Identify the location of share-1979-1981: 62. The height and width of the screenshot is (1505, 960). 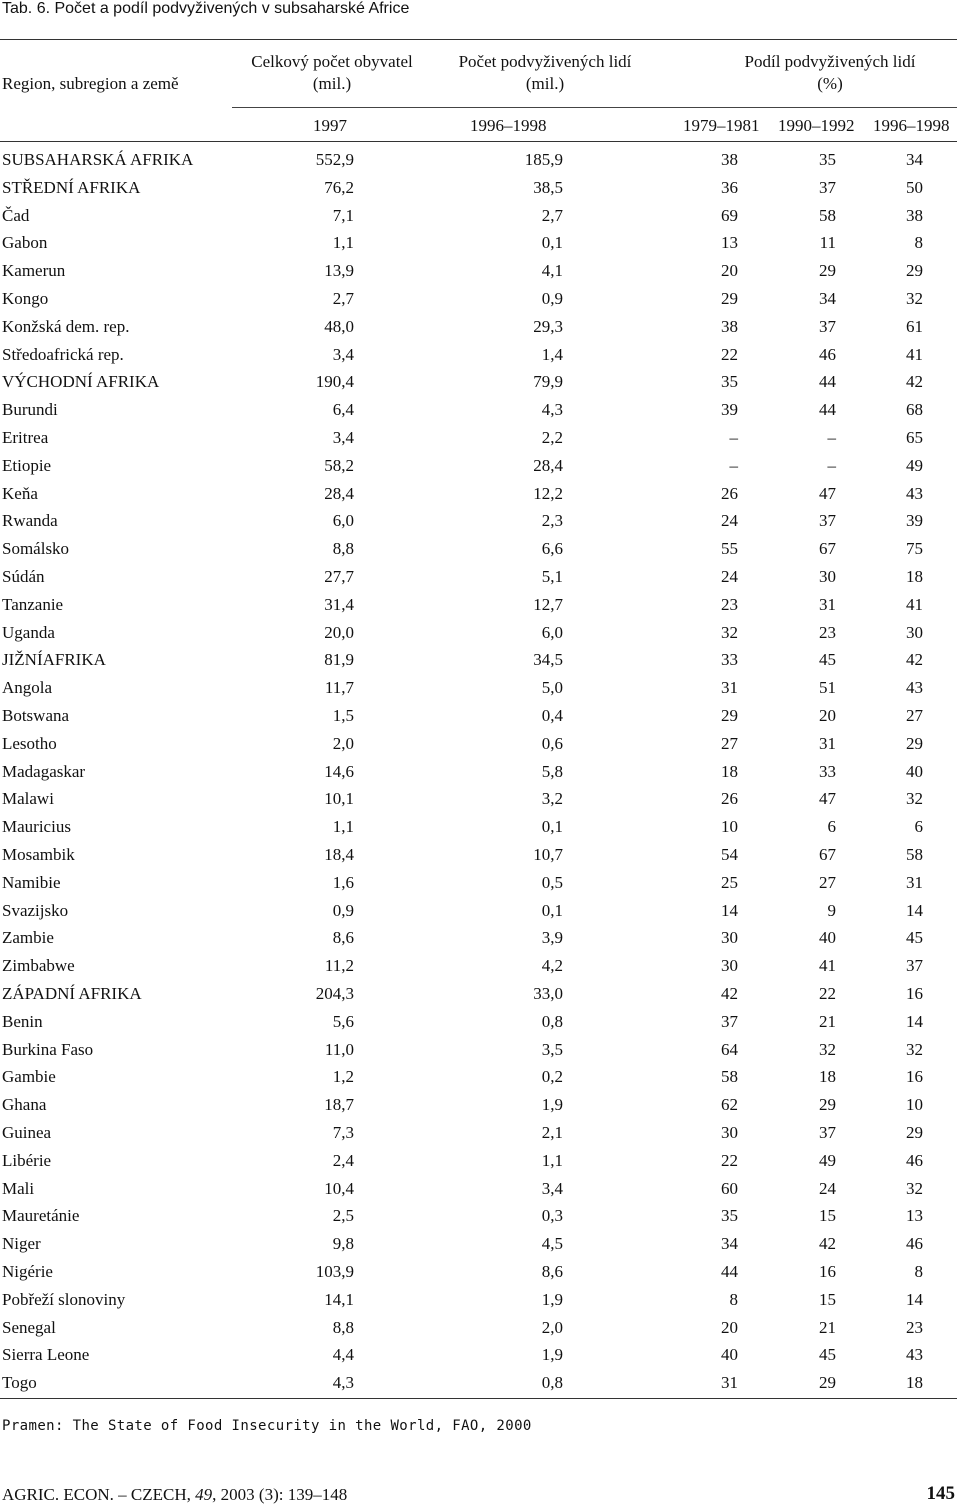
(729, 1105).